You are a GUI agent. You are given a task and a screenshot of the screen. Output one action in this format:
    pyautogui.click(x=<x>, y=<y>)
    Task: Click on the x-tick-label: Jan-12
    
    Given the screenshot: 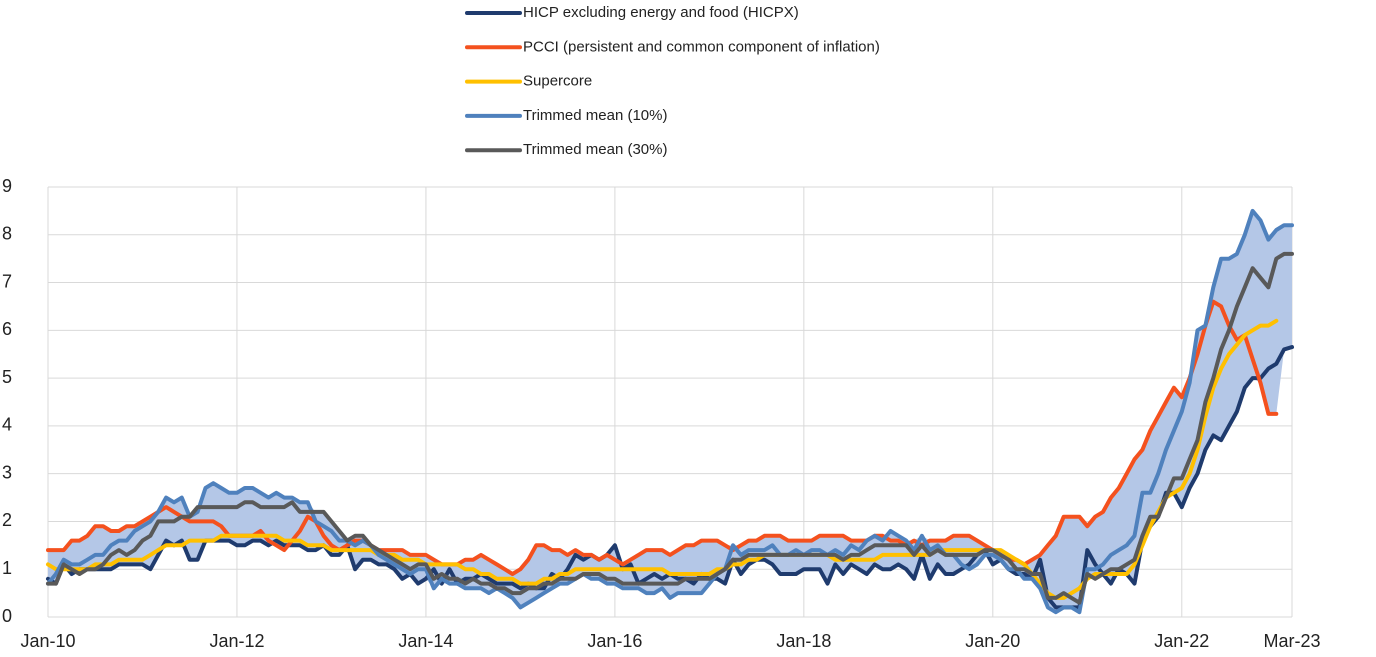 What is the action you would take?
    pyautogui.click(x=236, y=641)
    